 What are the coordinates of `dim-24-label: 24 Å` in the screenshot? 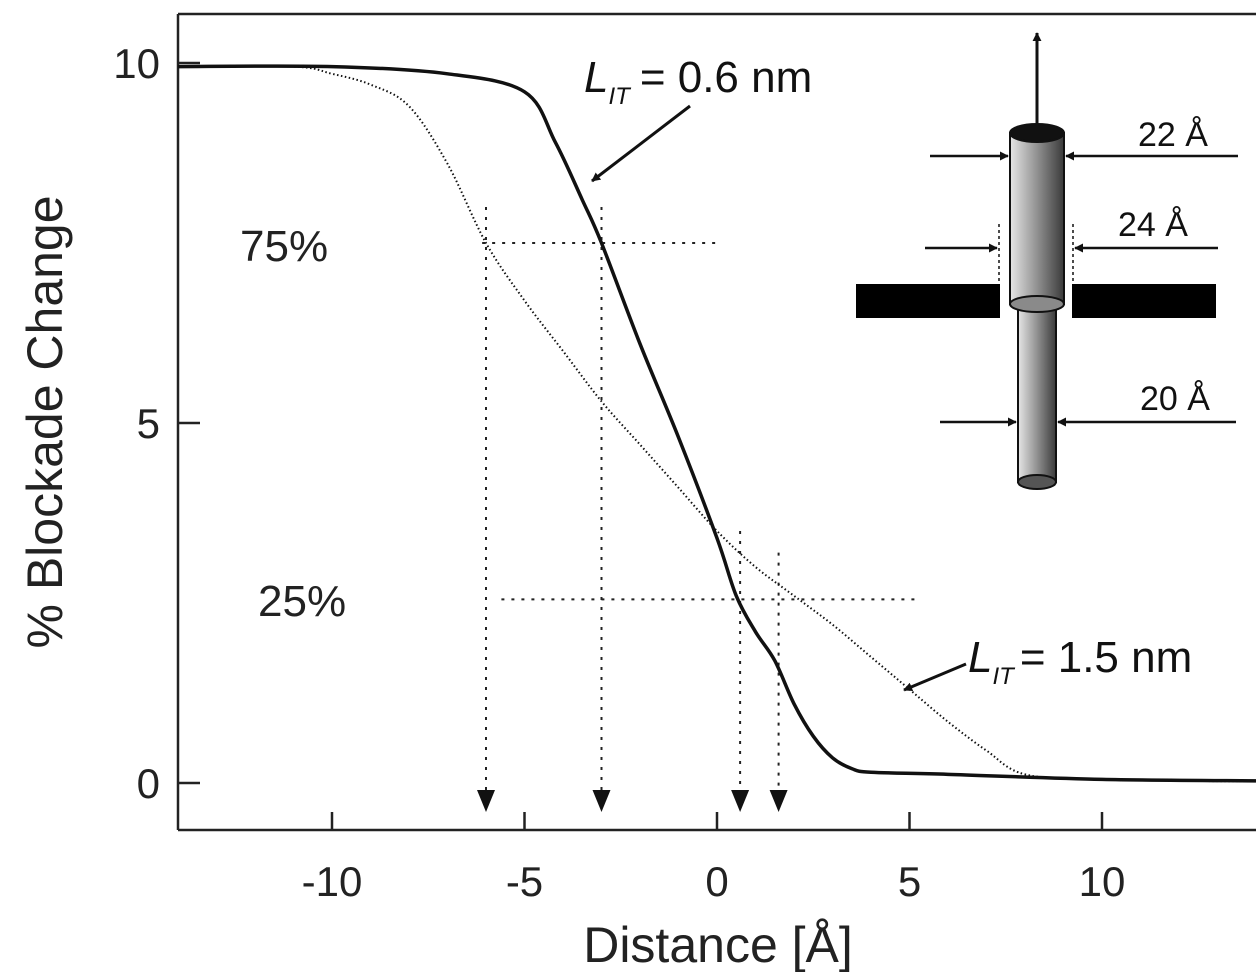 It's located at (1153, 225).